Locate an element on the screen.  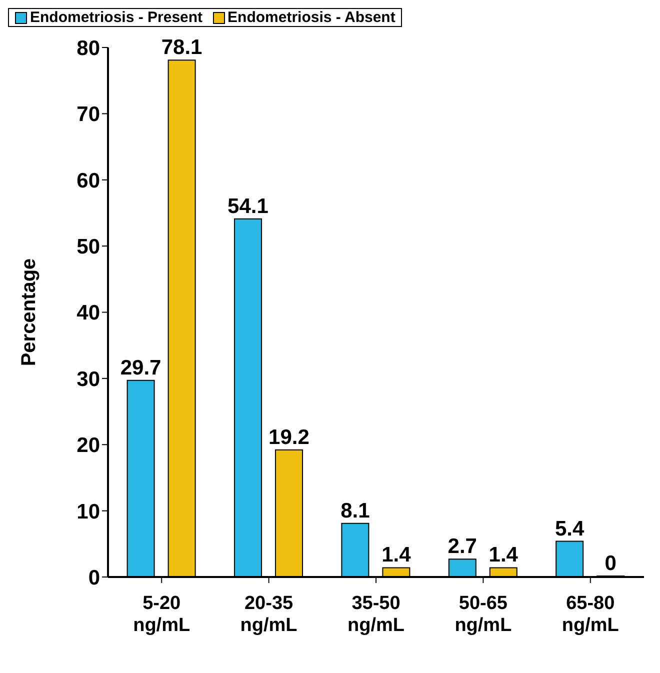
y-tick-label: 60 is located at coordinates (88, 180).